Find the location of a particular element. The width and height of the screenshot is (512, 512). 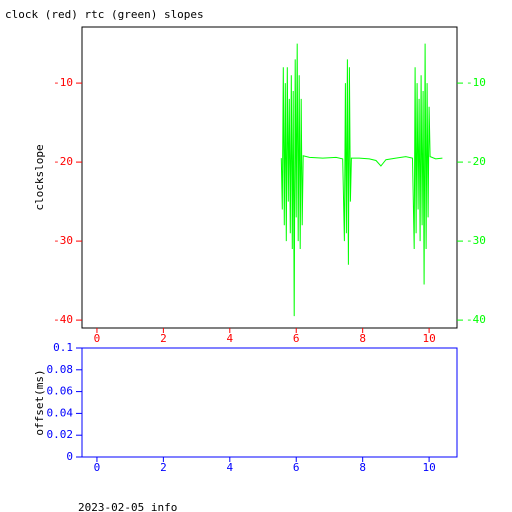

y-tick-label: 0.04 is located at coordinates (60, 412).